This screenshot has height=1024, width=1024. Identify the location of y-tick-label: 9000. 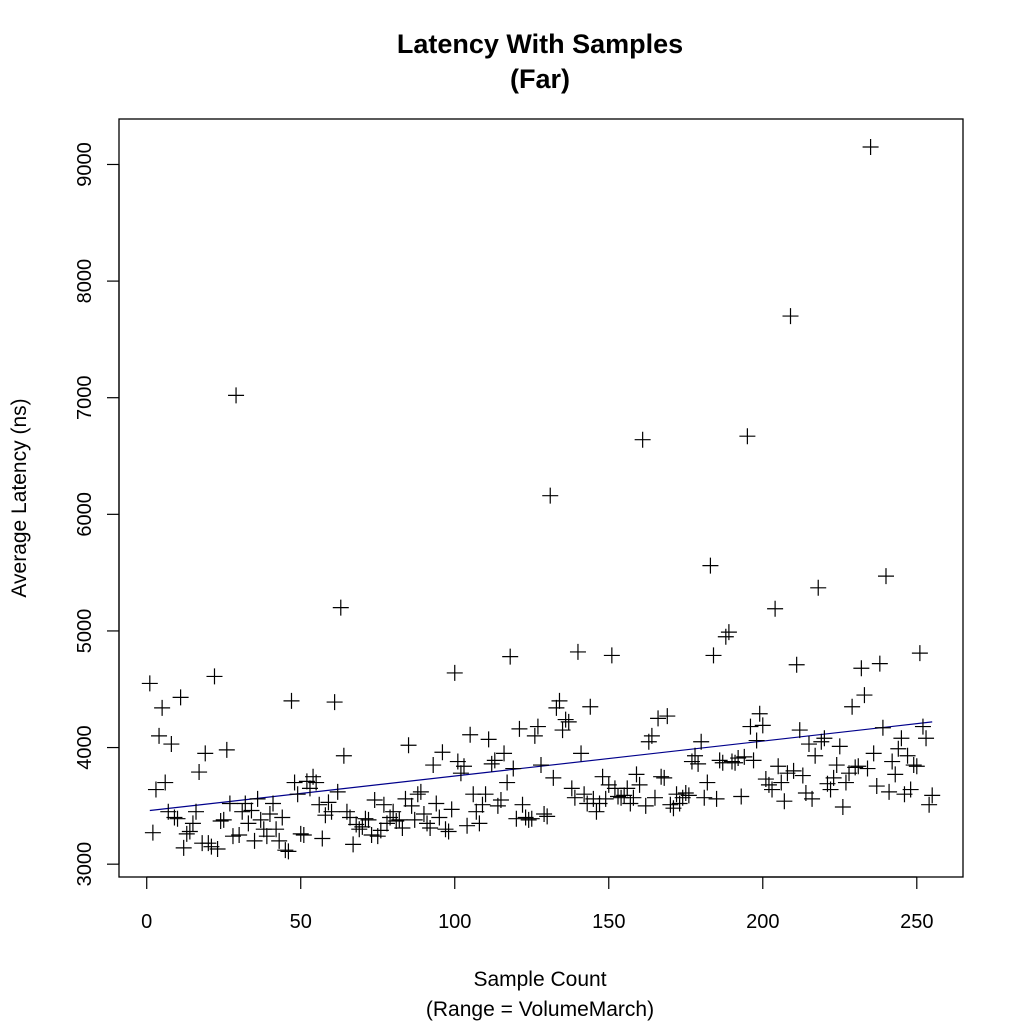
(85, 164).